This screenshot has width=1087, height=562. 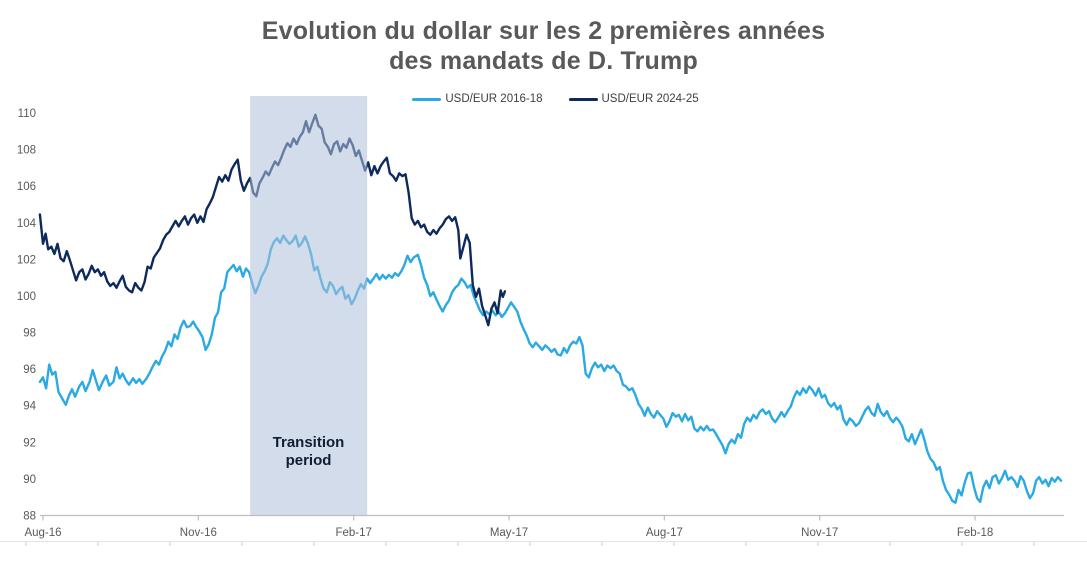 I want to click on y-tick-label: 108, so click(x=26, y=151).